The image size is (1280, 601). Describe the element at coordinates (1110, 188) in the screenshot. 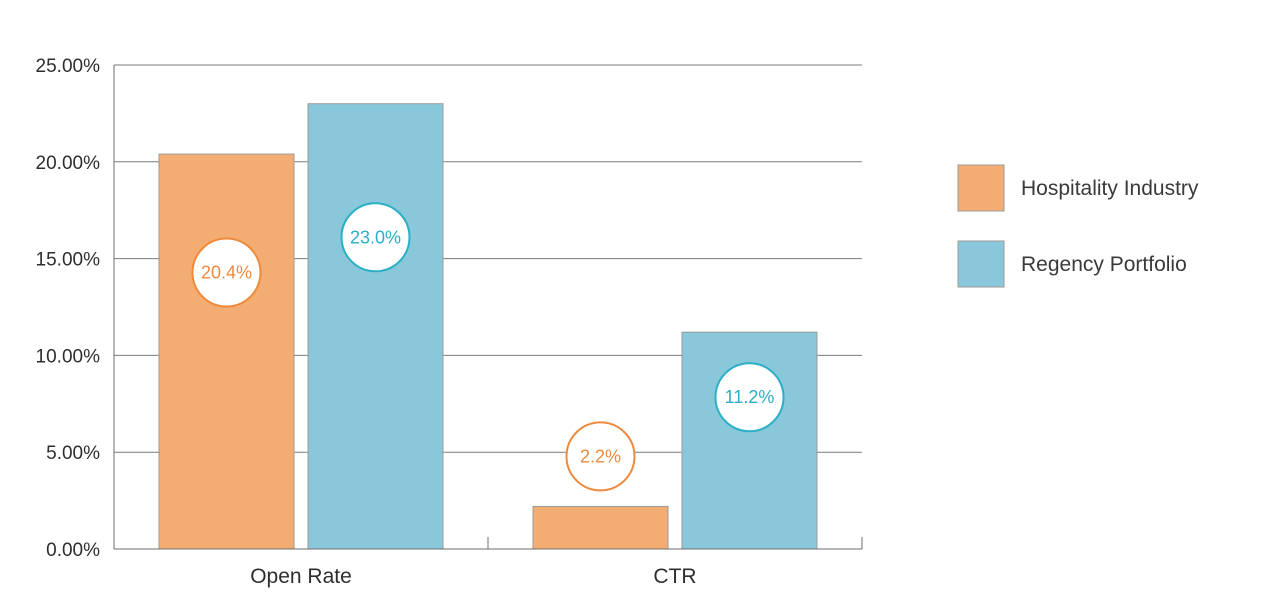

I see `legend-label: Hospitality Industry` at that location.